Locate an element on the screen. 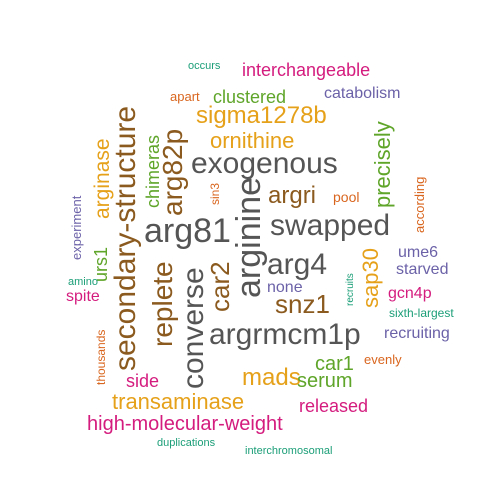  word-according: according is located at coordinates (419, 204).